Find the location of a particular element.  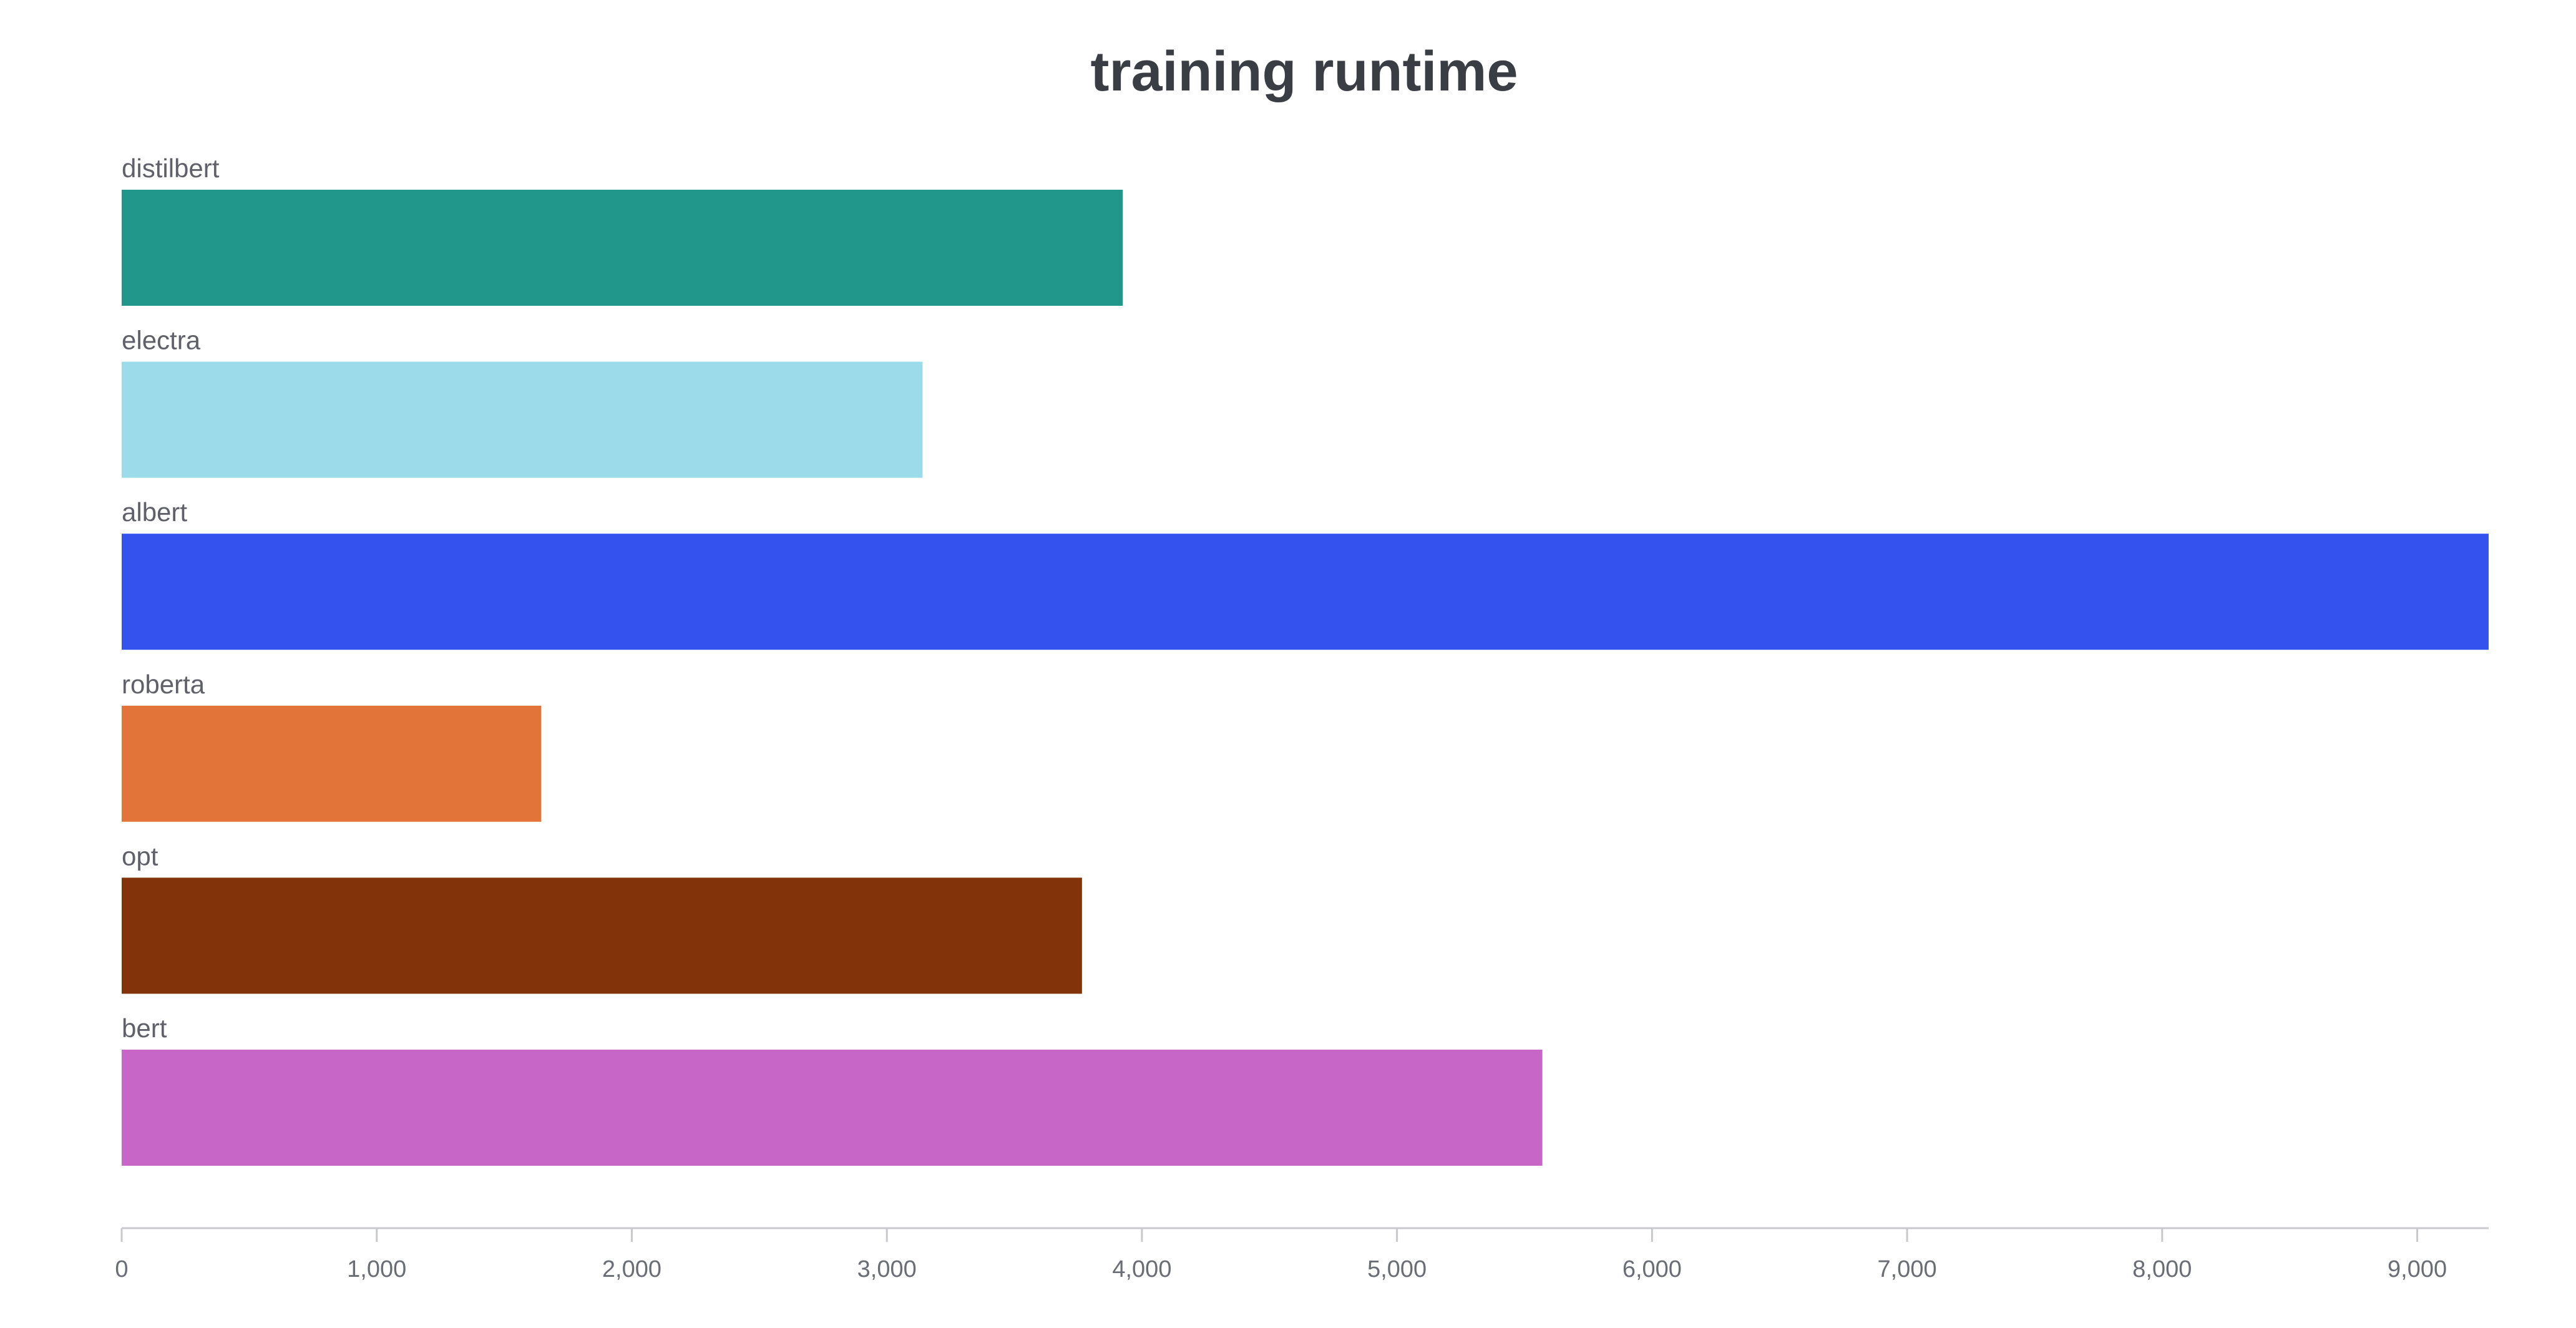

x-tick-label-3000: 3,000 is located at coordinates (887, 1269).